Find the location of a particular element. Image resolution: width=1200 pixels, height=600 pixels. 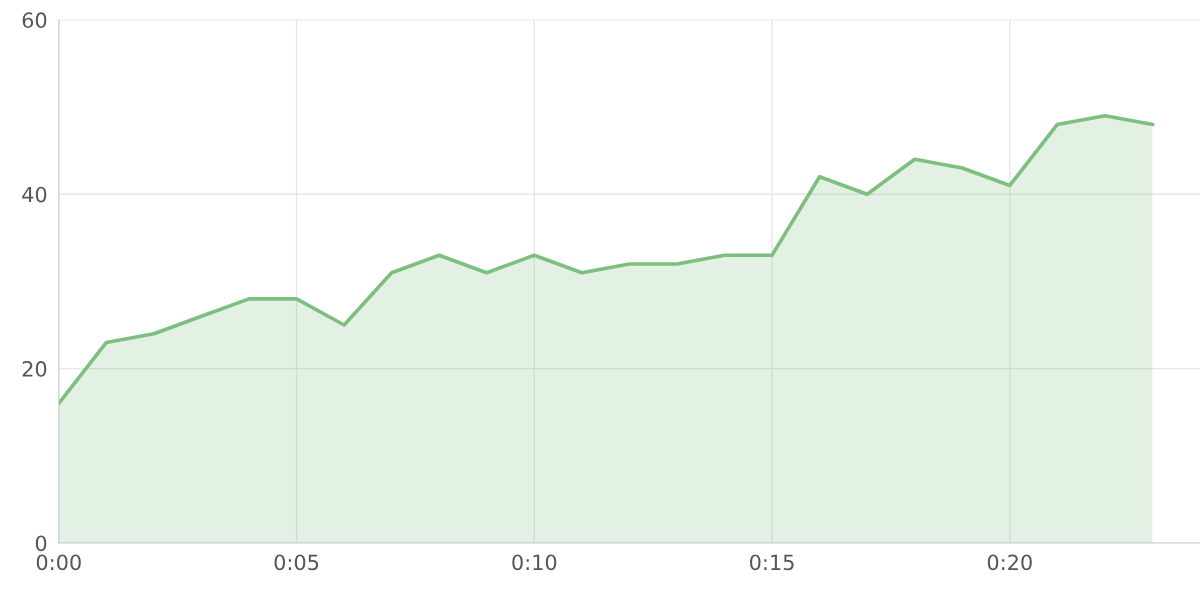

x-tick-label: 0:05 is located at coordinates (296, 562).